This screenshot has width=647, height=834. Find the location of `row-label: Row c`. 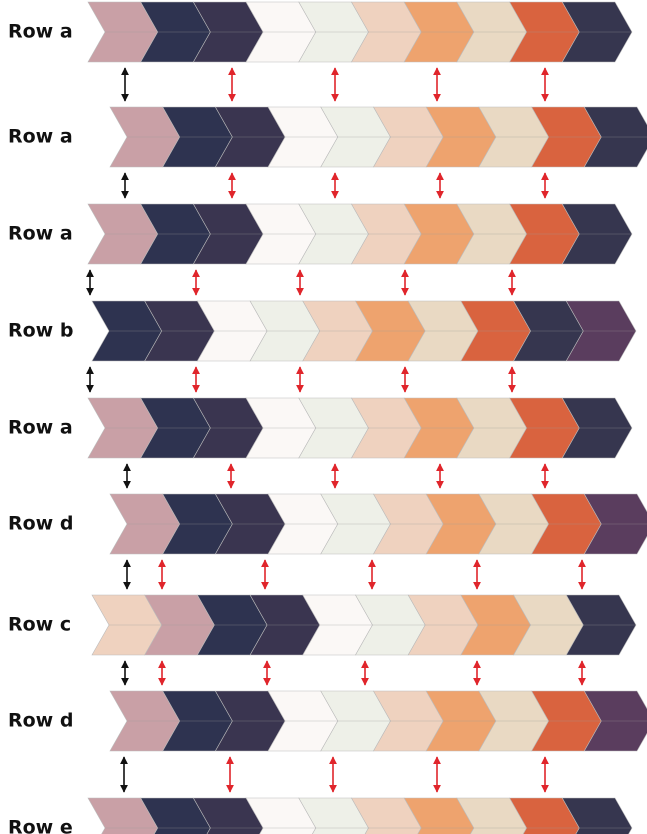

row-label: Row c is located at coordinates (39, 625).